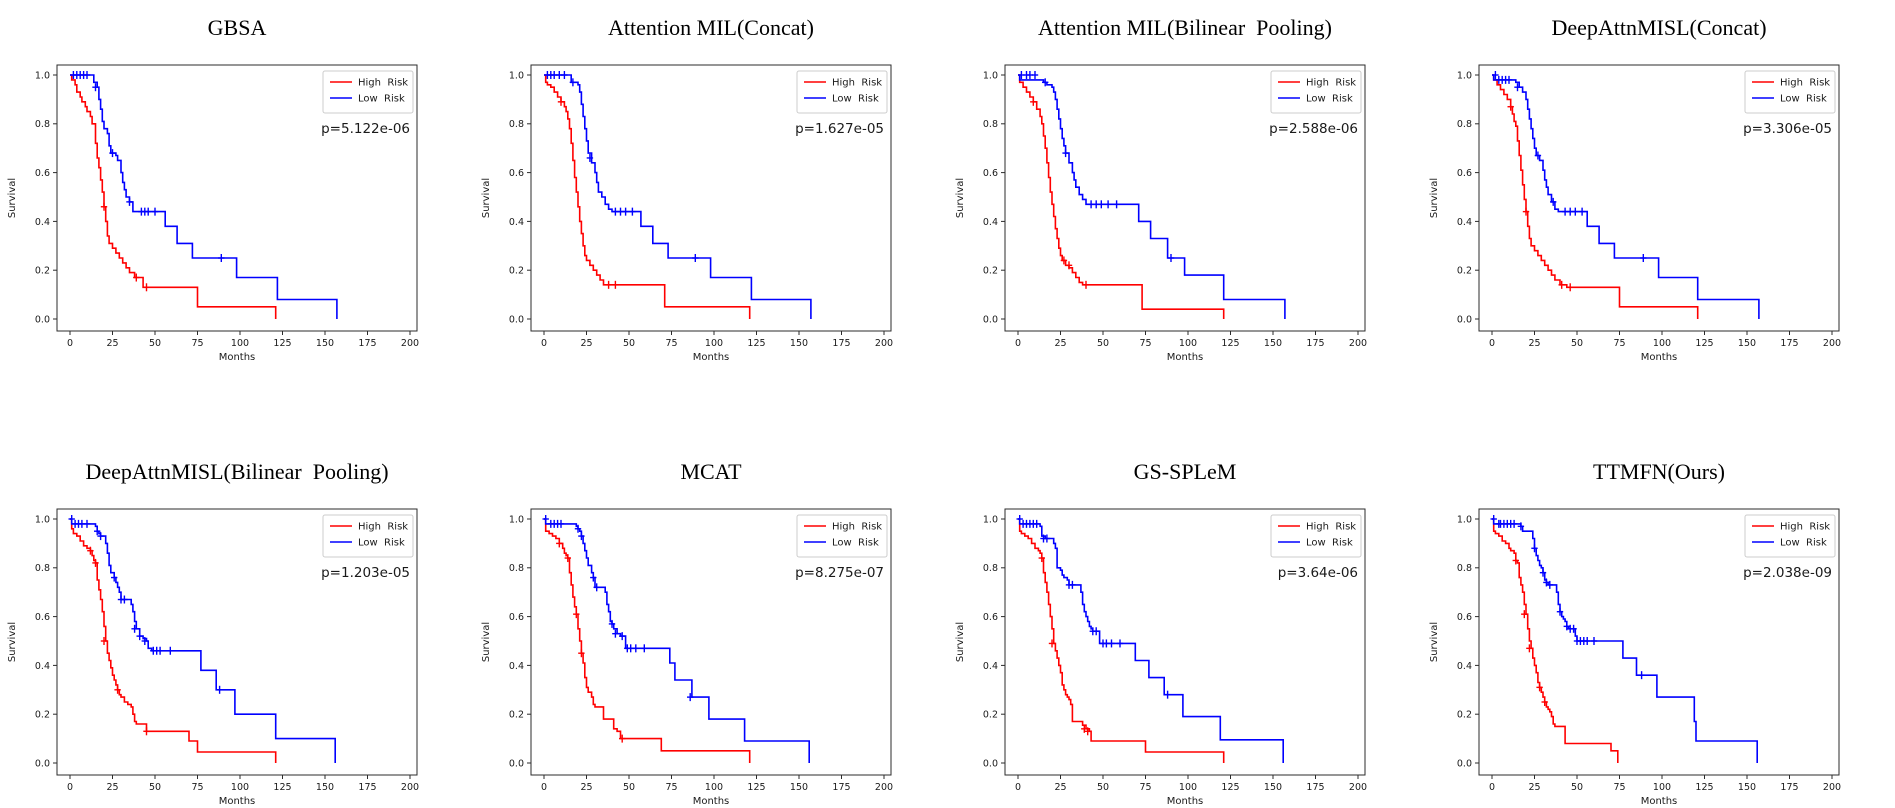 This screenshot has width=1895, height=808. Describe the element at coordinates (1185, 27) in the screenshot. I see `subplot-title: Attention MIL(Bilinear Pooling)` at that location.